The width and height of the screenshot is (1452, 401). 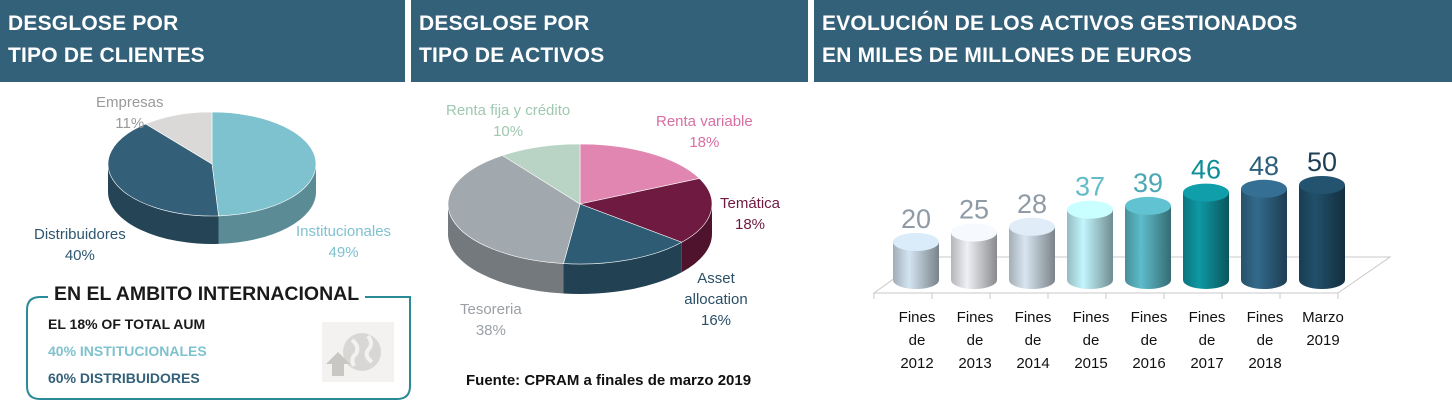 What do you see at coordinates (1206, 170) in the screenshot?
I see `bar-value-label: 46` at bounding box center [1206, 170].